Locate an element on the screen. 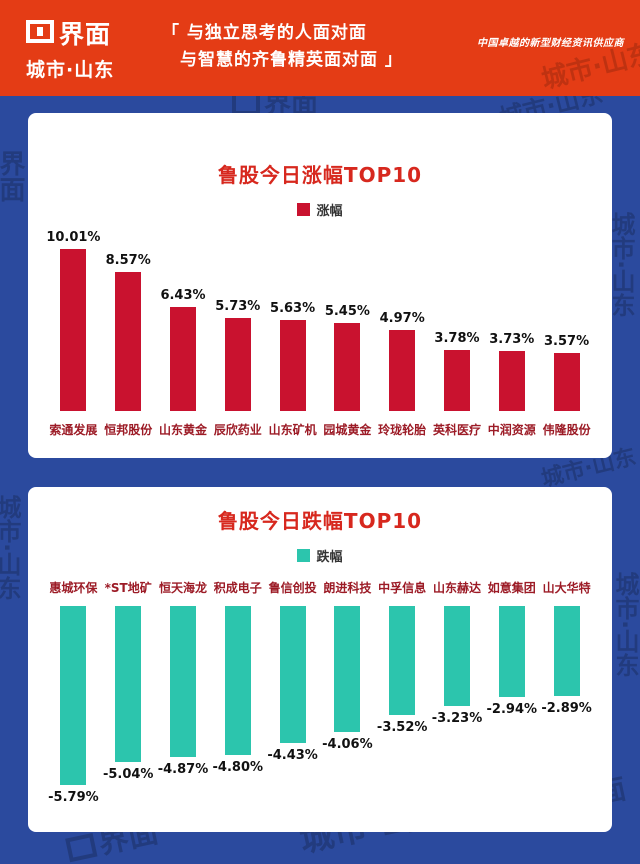 The image size is (640, 864). value-label: 5.45% is located at coordinates (347, 311).